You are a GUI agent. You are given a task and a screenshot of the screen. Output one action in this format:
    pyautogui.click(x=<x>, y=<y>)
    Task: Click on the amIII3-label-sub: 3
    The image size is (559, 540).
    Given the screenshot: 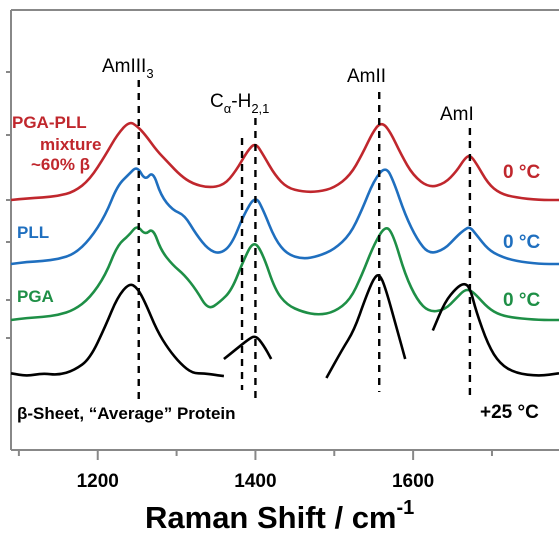 What is the action you would take?
    pyautogui.click(x=149, y=73)
    